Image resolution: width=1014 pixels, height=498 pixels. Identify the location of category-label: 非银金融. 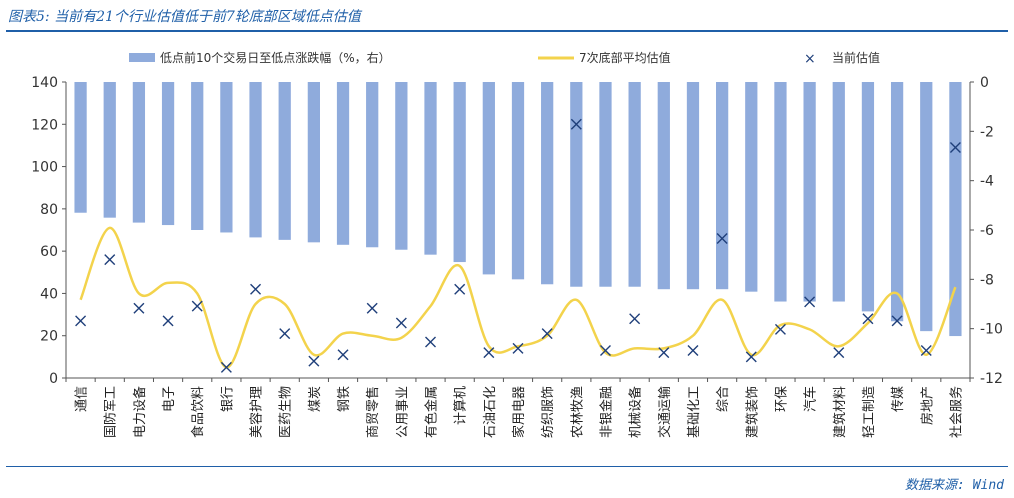
(606, 412).